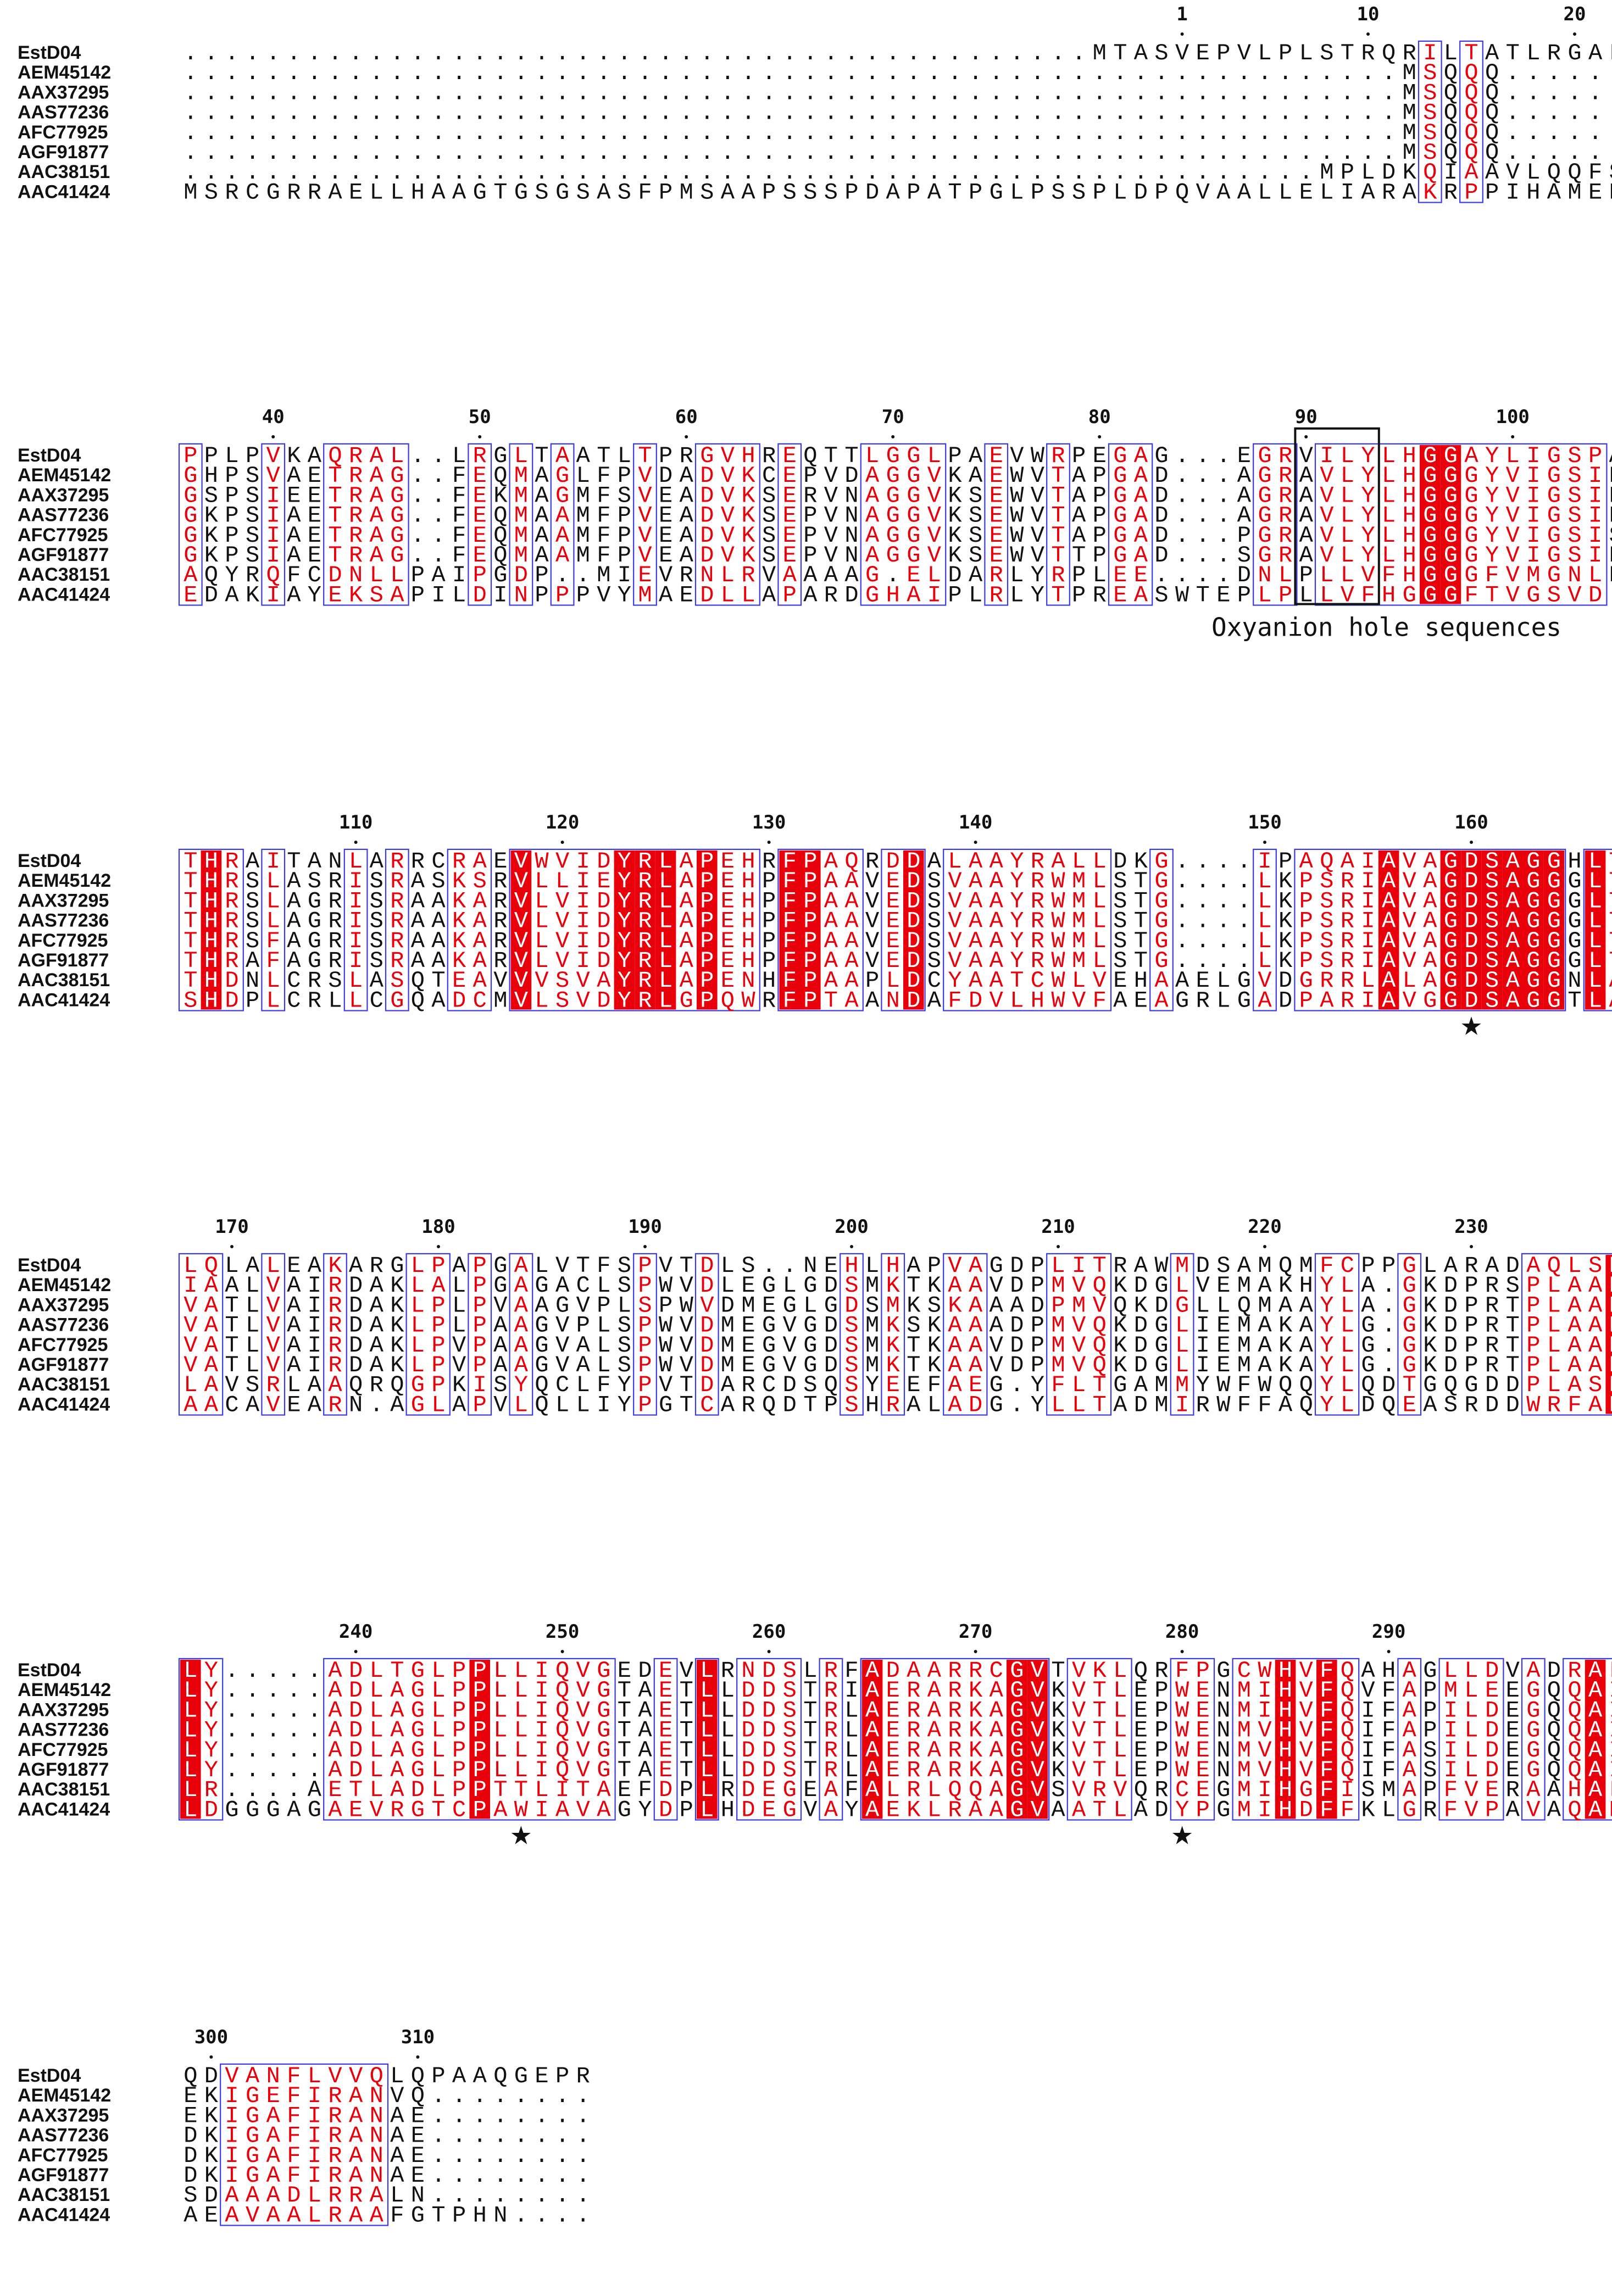 The width and height of the screenshot is (1612, 2296). Describe the element at coordinates (63, 515) in the screenshot. I see `sequence-name: AAS77236` at that location.